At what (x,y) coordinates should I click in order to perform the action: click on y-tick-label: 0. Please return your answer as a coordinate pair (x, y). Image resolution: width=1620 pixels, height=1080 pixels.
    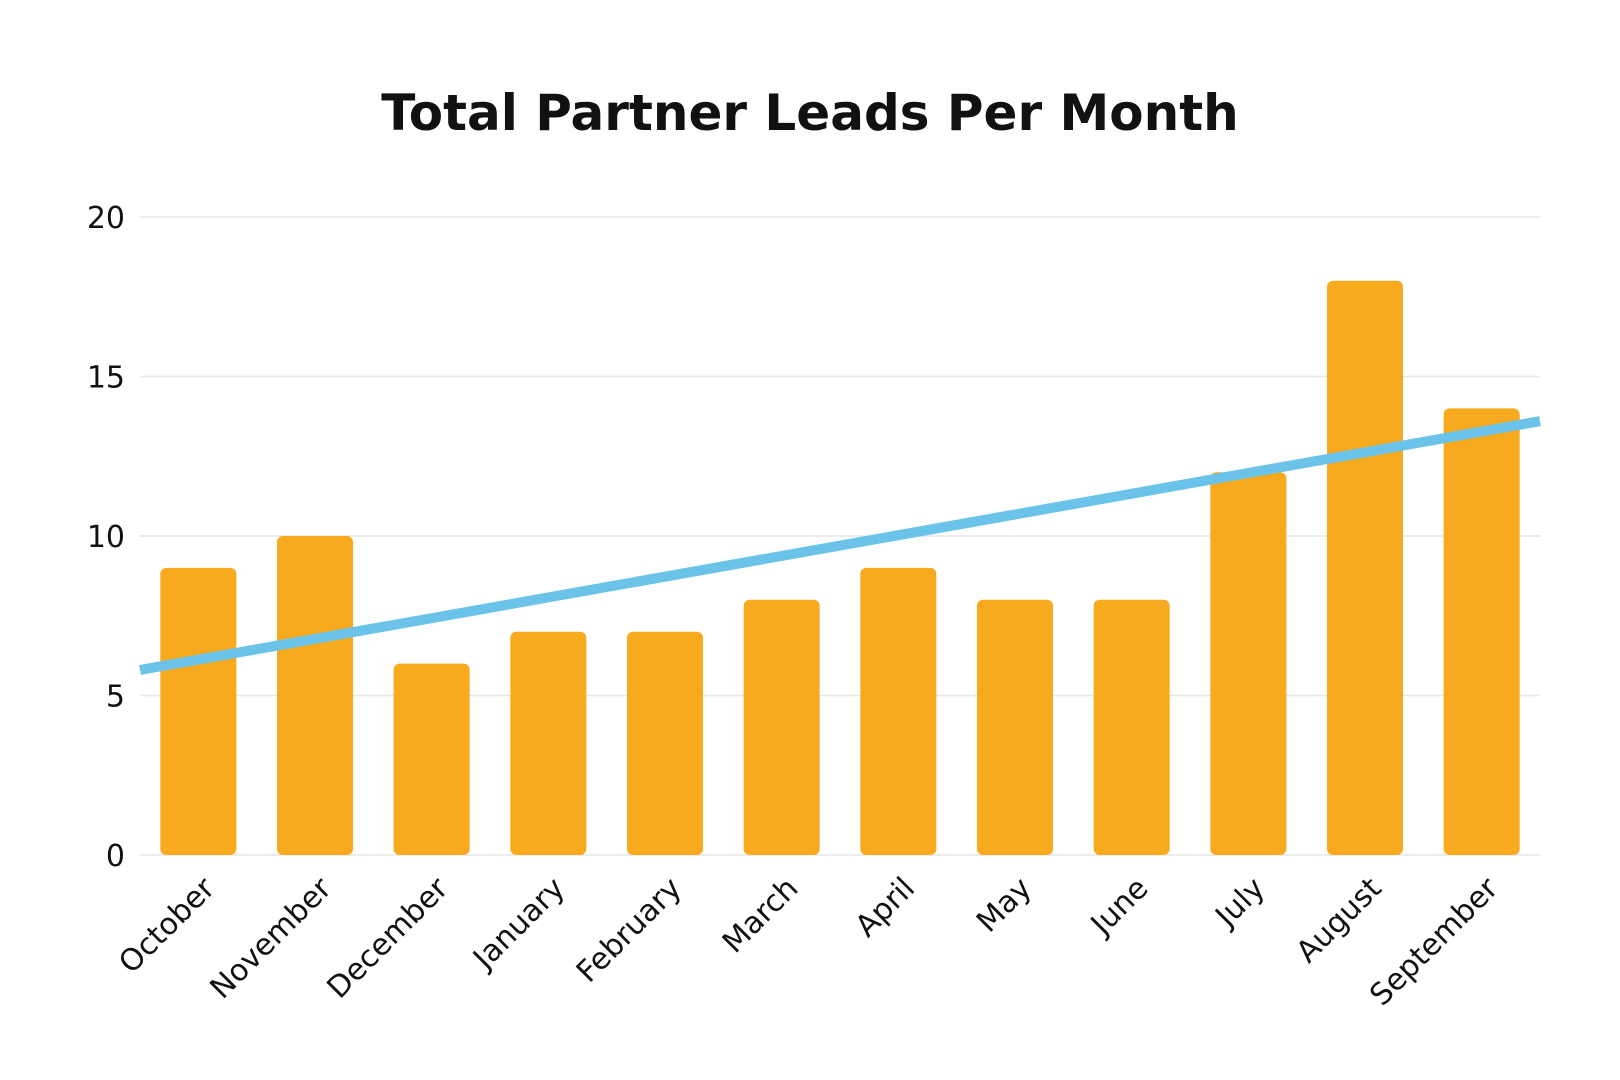
    Looking at the image, I should click on (115, 856).